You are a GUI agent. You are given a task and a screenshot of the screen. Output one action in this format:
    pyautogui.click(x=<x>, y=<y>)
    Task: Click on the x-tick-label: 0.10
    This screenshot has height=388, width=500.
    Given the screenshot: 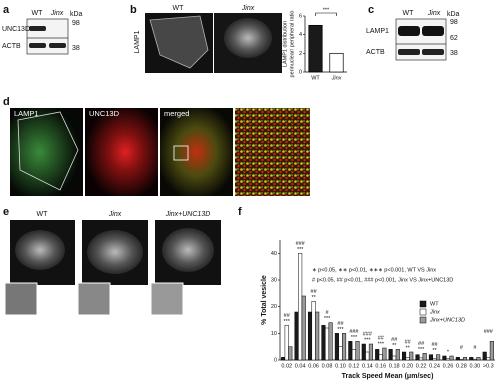 What is the action you would take?
    pyautogui.click(x=340, y=366)
    